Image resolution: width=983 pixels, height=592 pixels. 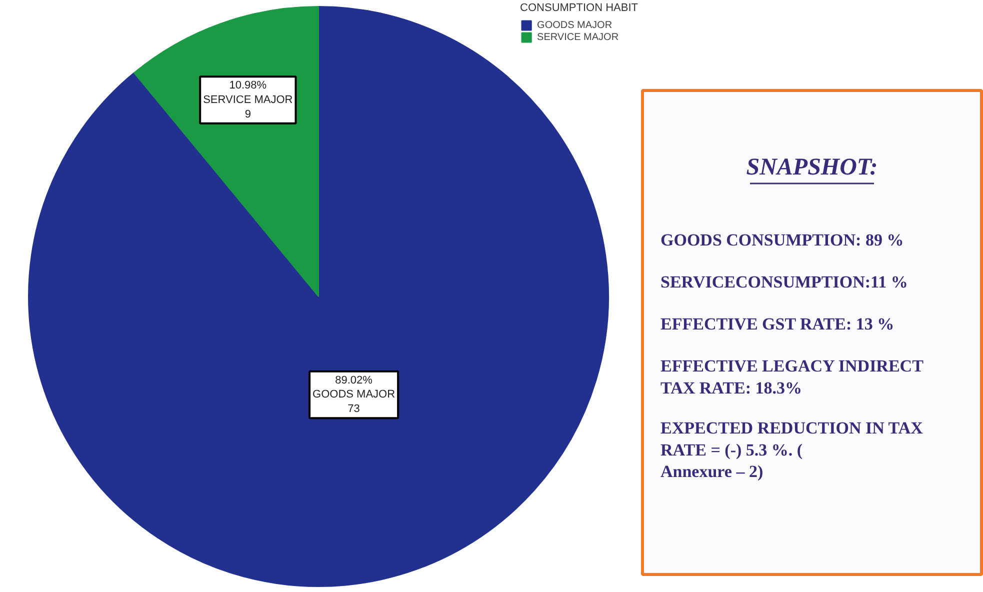 What do you see at coordinates (812, 167) in the screenshot?
I see `text: SNAPSHOT:` at bounding box center [812, 167].